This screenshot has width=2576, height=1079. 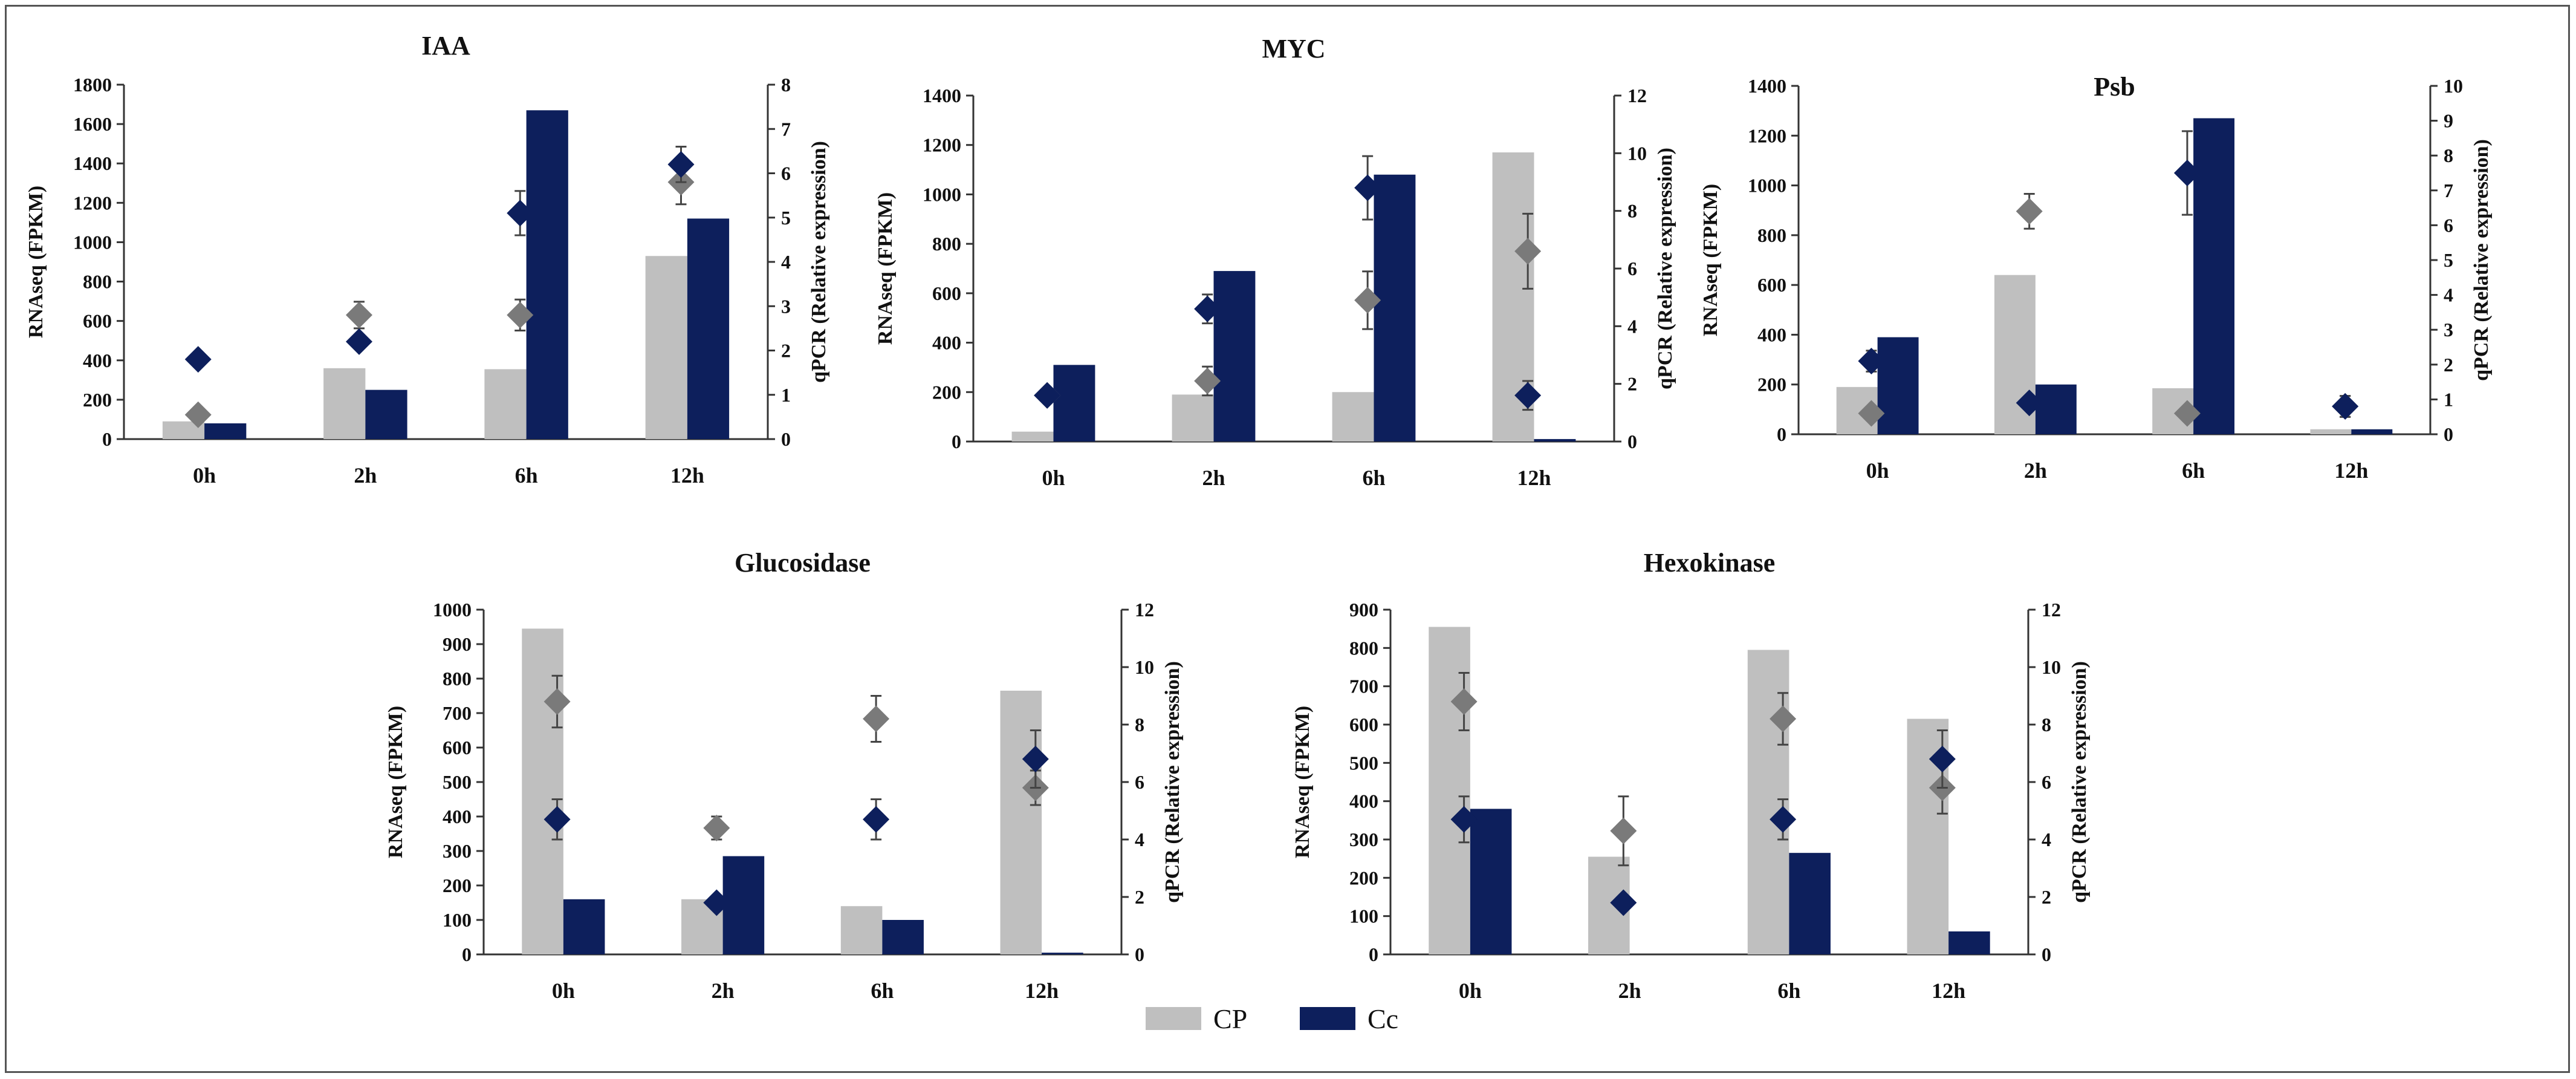 I want to click on y-tick-label: 0, so click(x=1374, y=955).